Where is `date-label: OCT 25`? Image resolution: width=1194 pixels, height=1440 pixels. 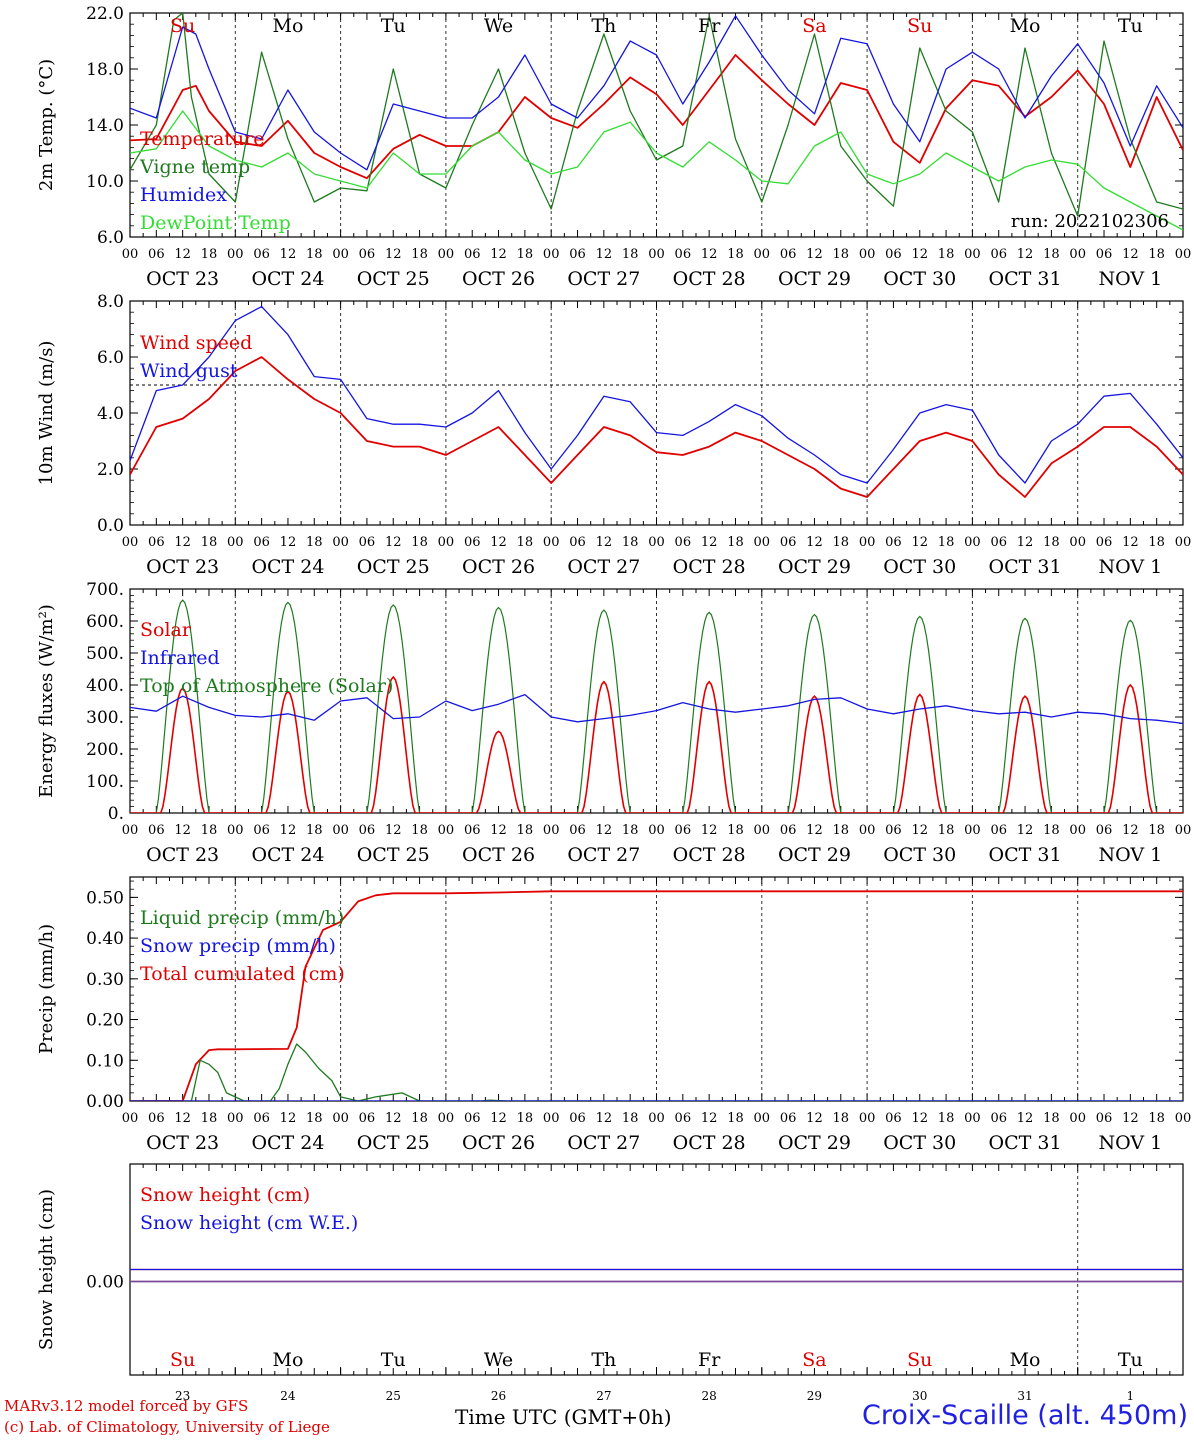 date-label: OCT 25 is located at coordinates (393, 279).